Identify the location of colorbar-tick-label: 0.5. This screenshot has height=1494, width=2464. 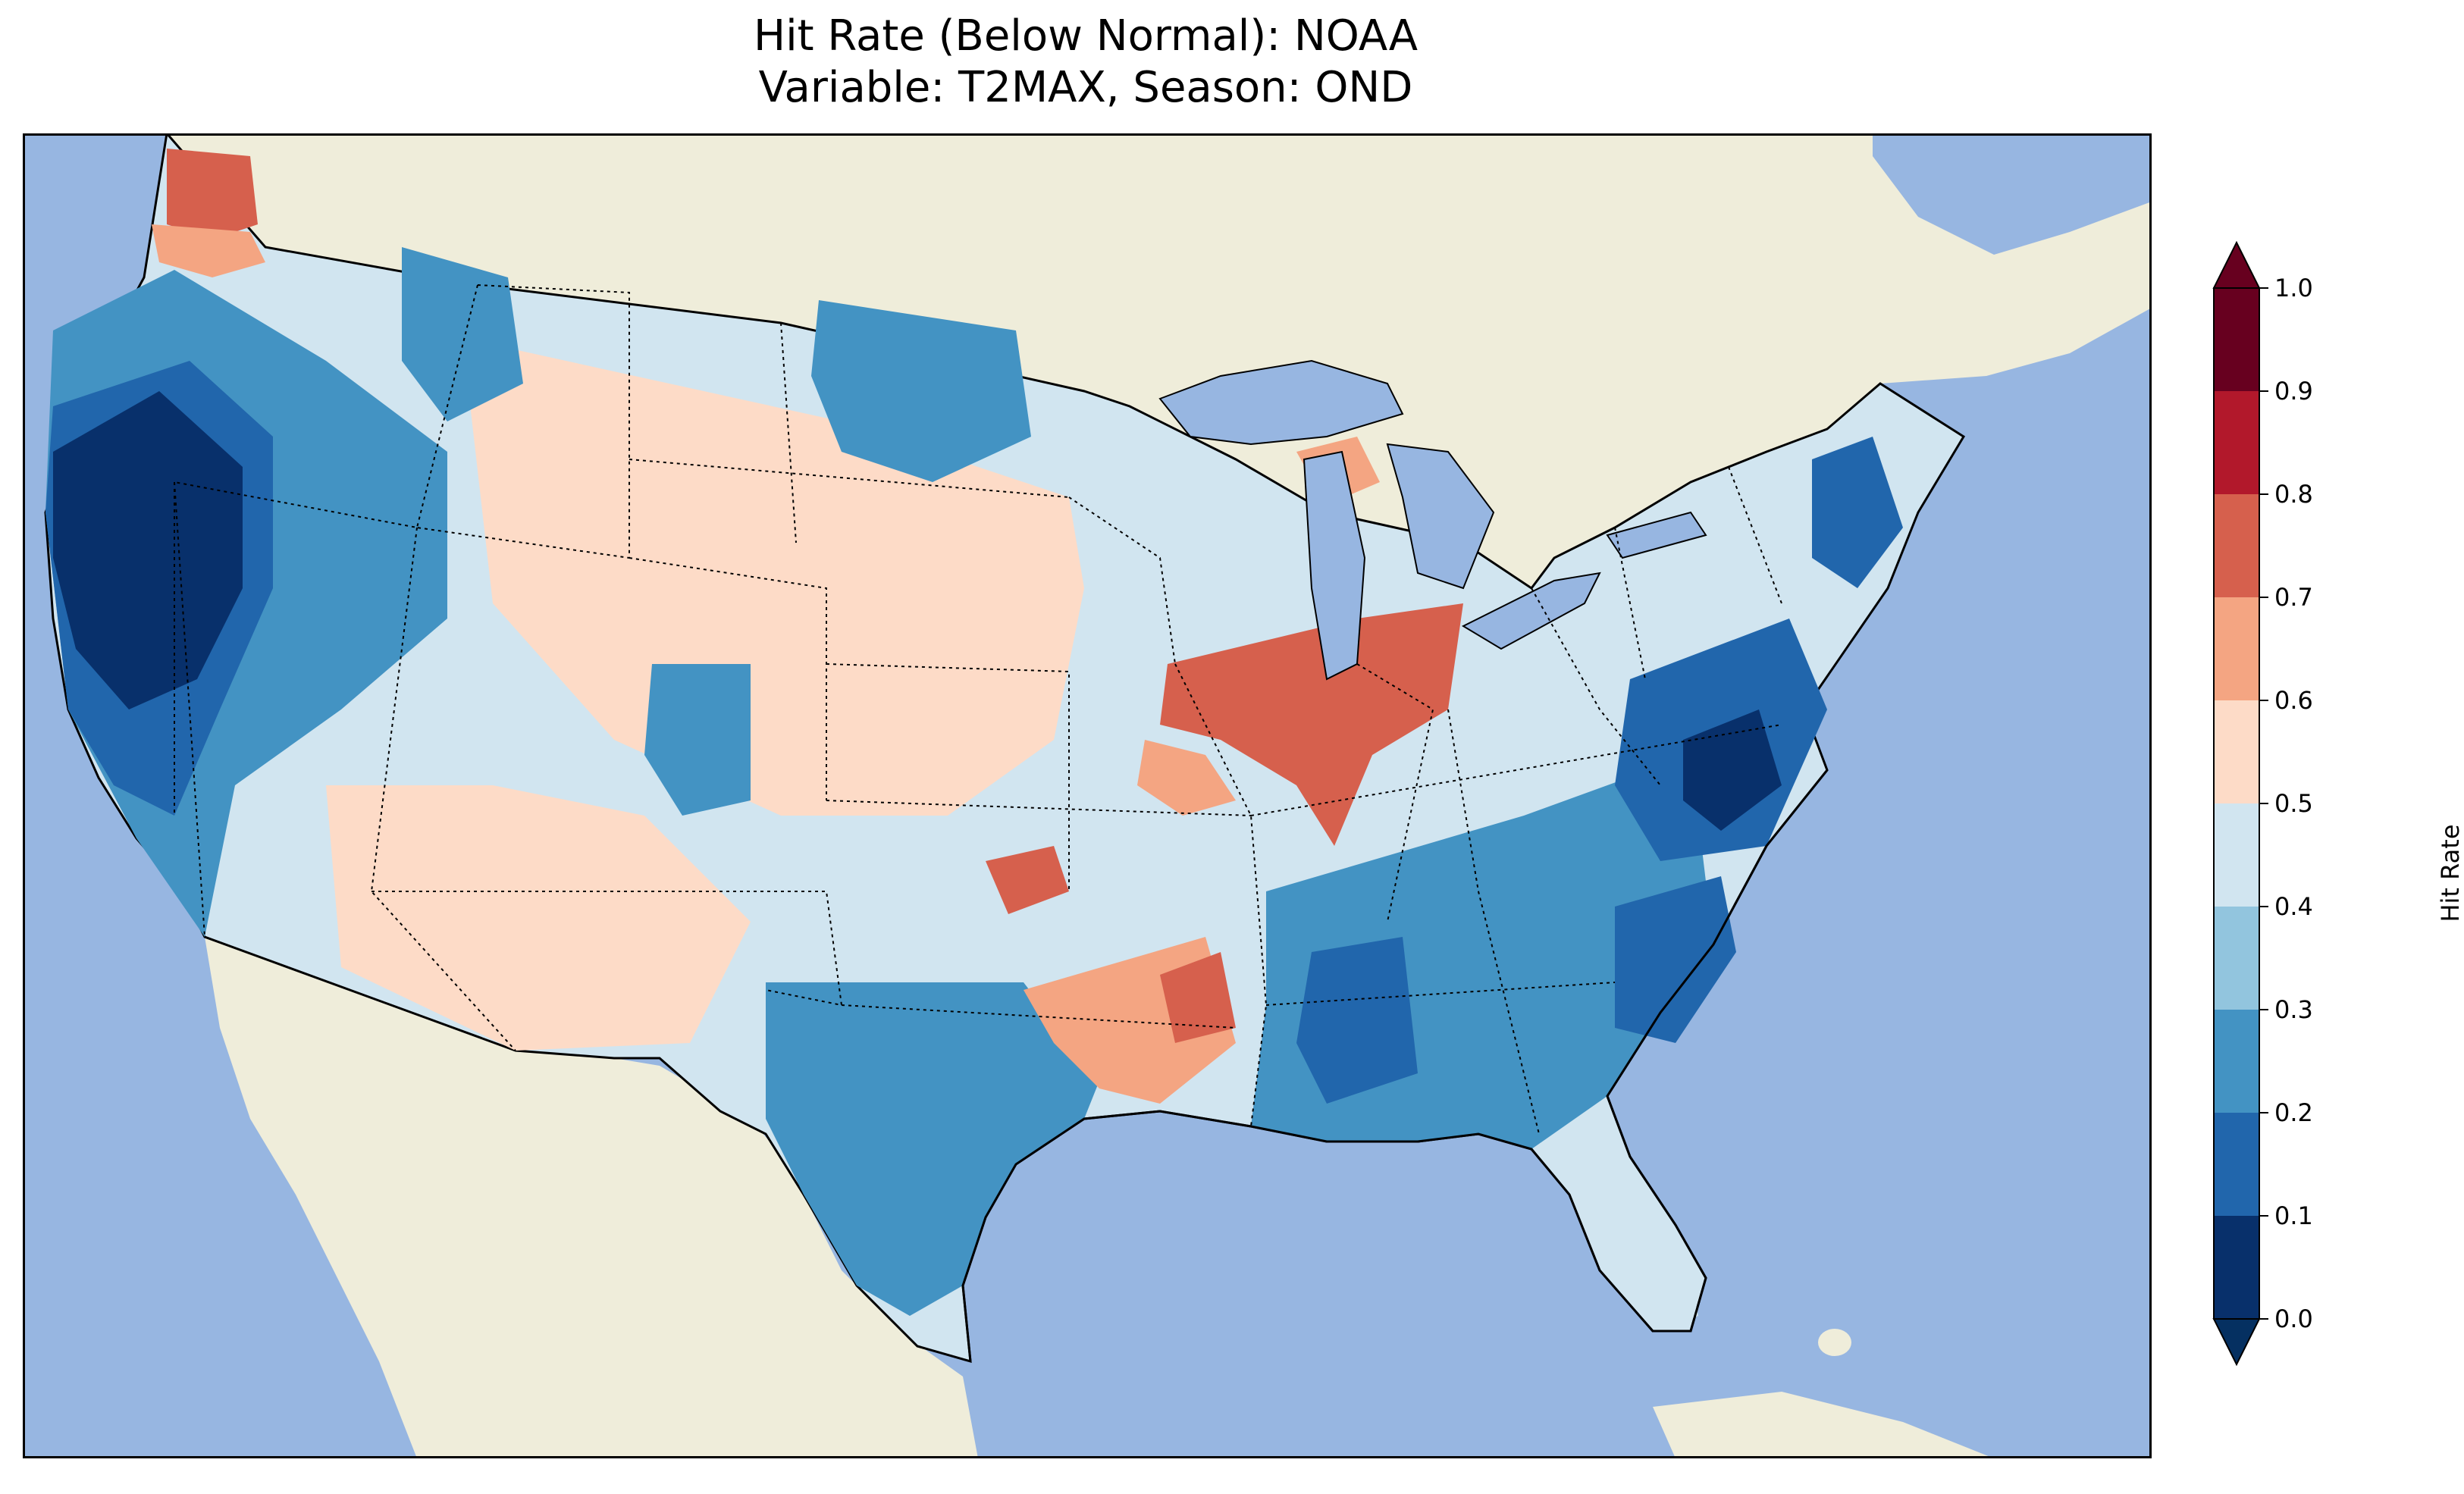
(2293, 803).